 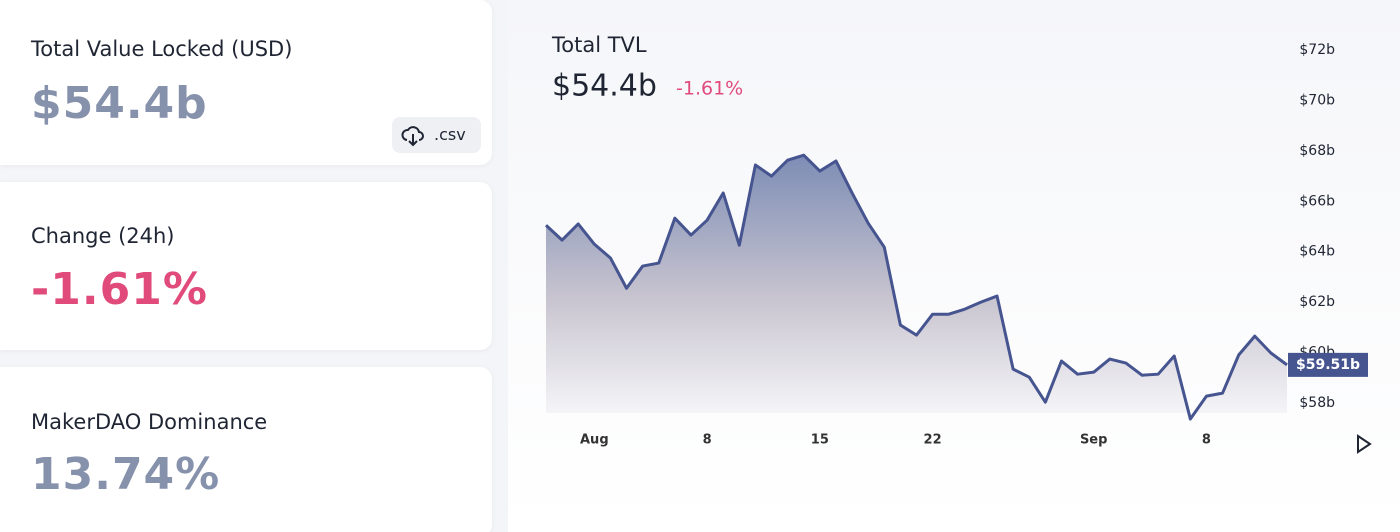 I want to click on y-tick-label: $66b, so click(x=1317, y=201).